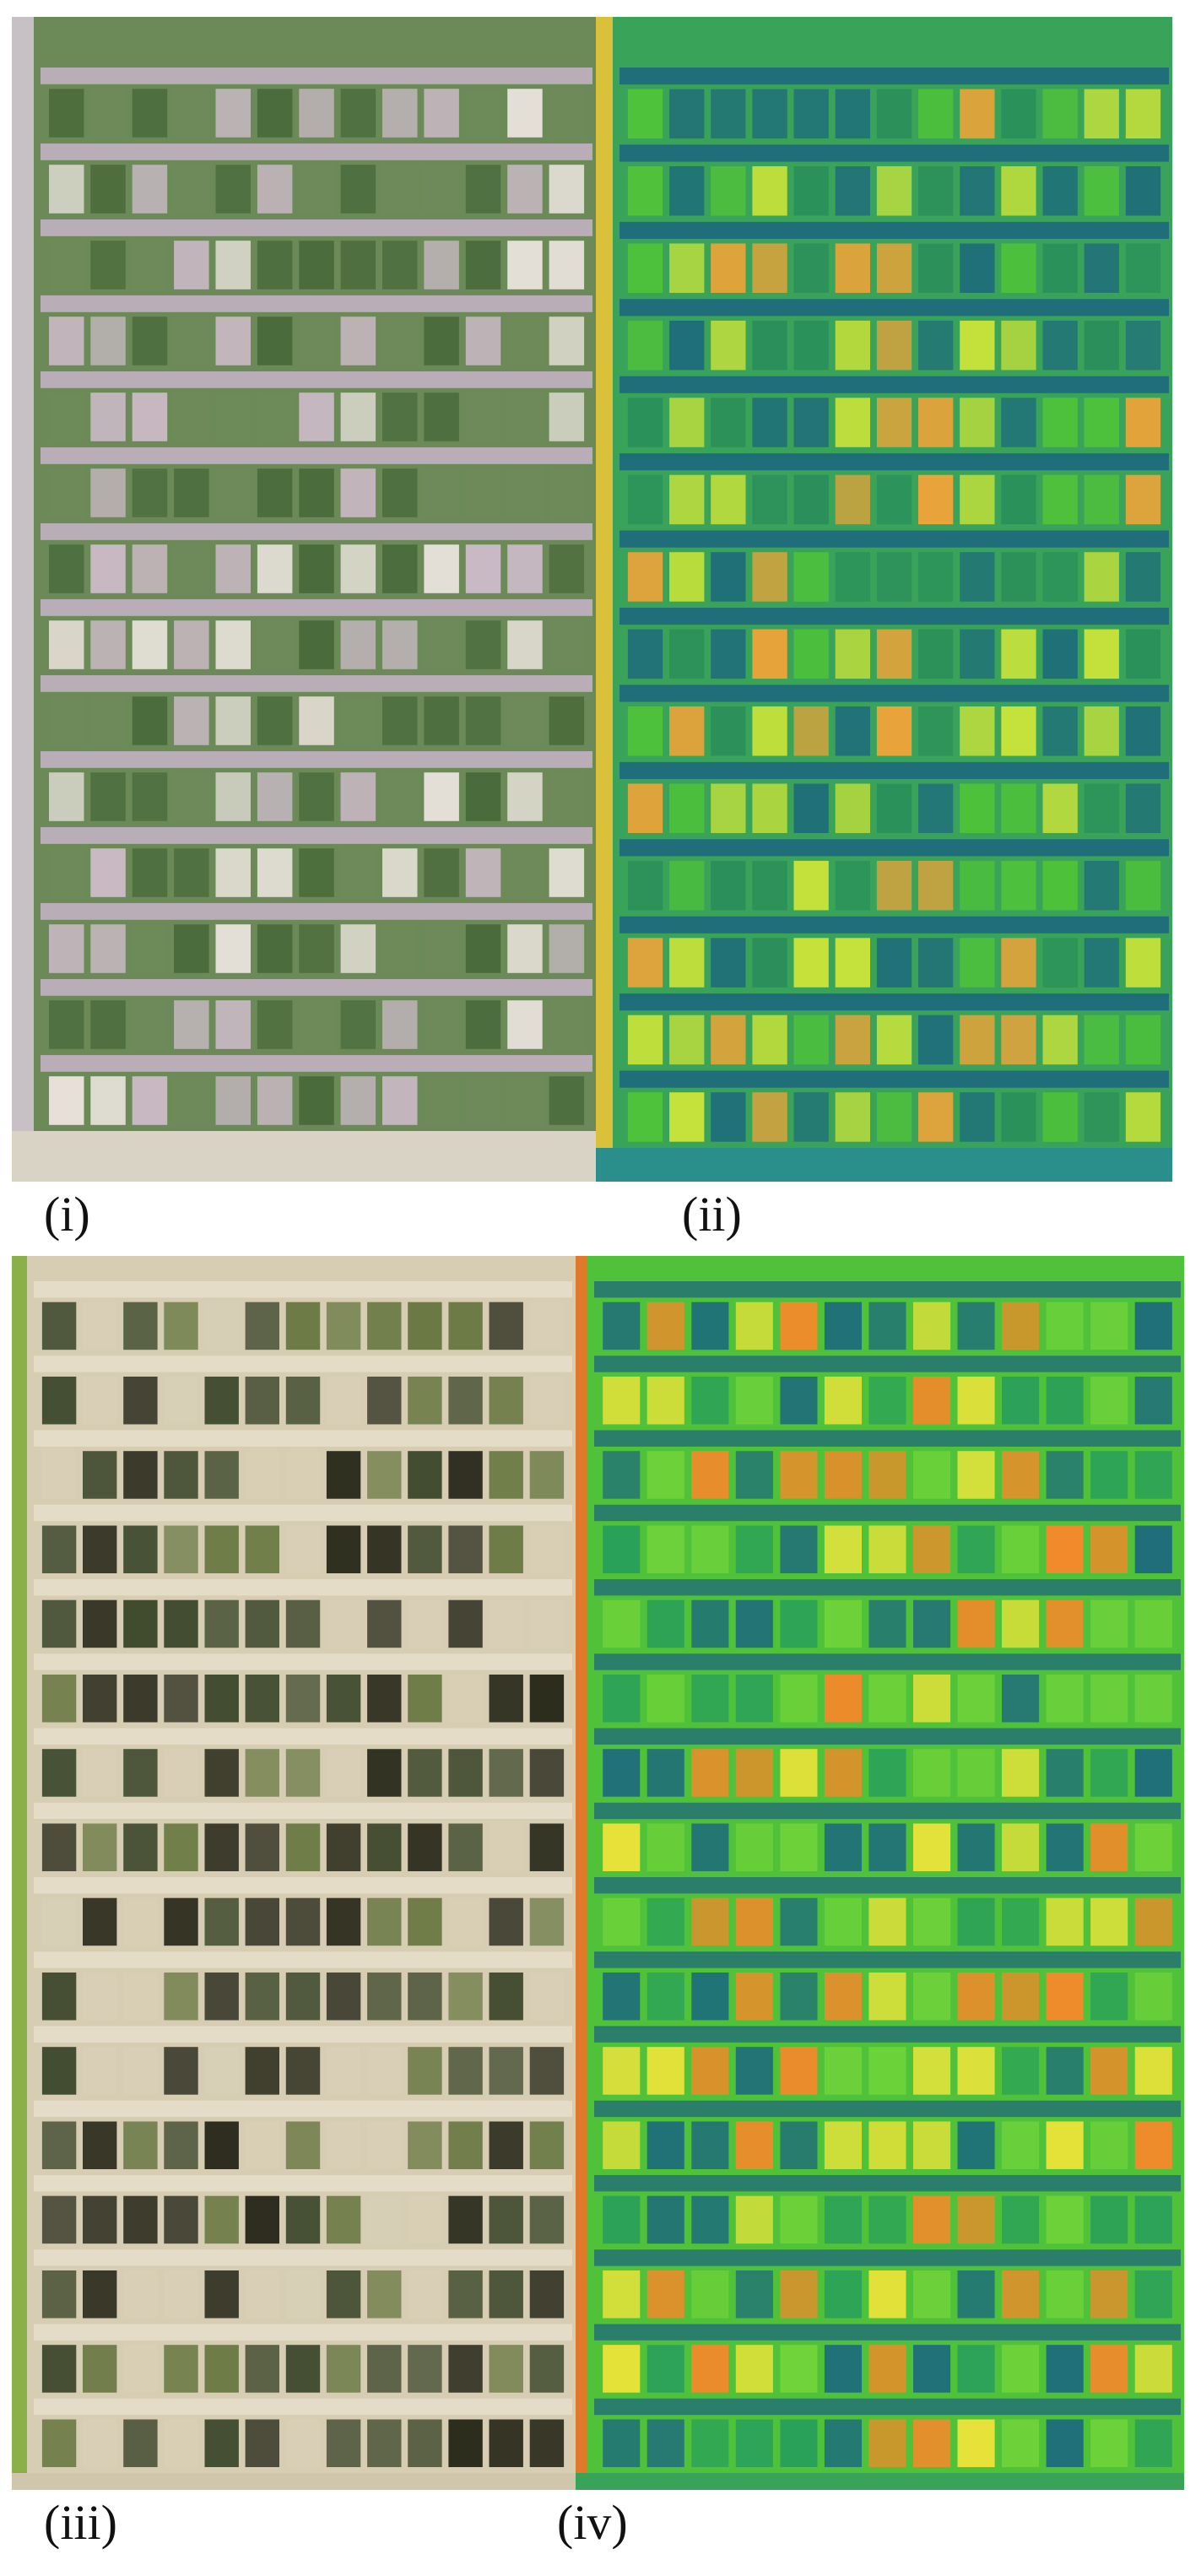  I want to click on panel-label-ii: (ii), so click(712, 1214).